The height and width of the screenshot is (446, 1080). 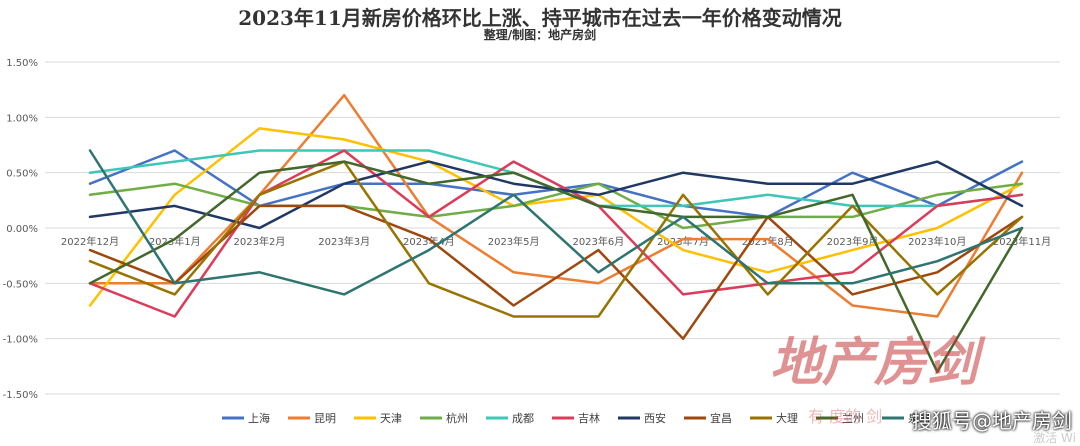 What do you see at coordinates (556, 206) in the screenshot?
I see `series-line-杭州` at bounding box center [556, 206].